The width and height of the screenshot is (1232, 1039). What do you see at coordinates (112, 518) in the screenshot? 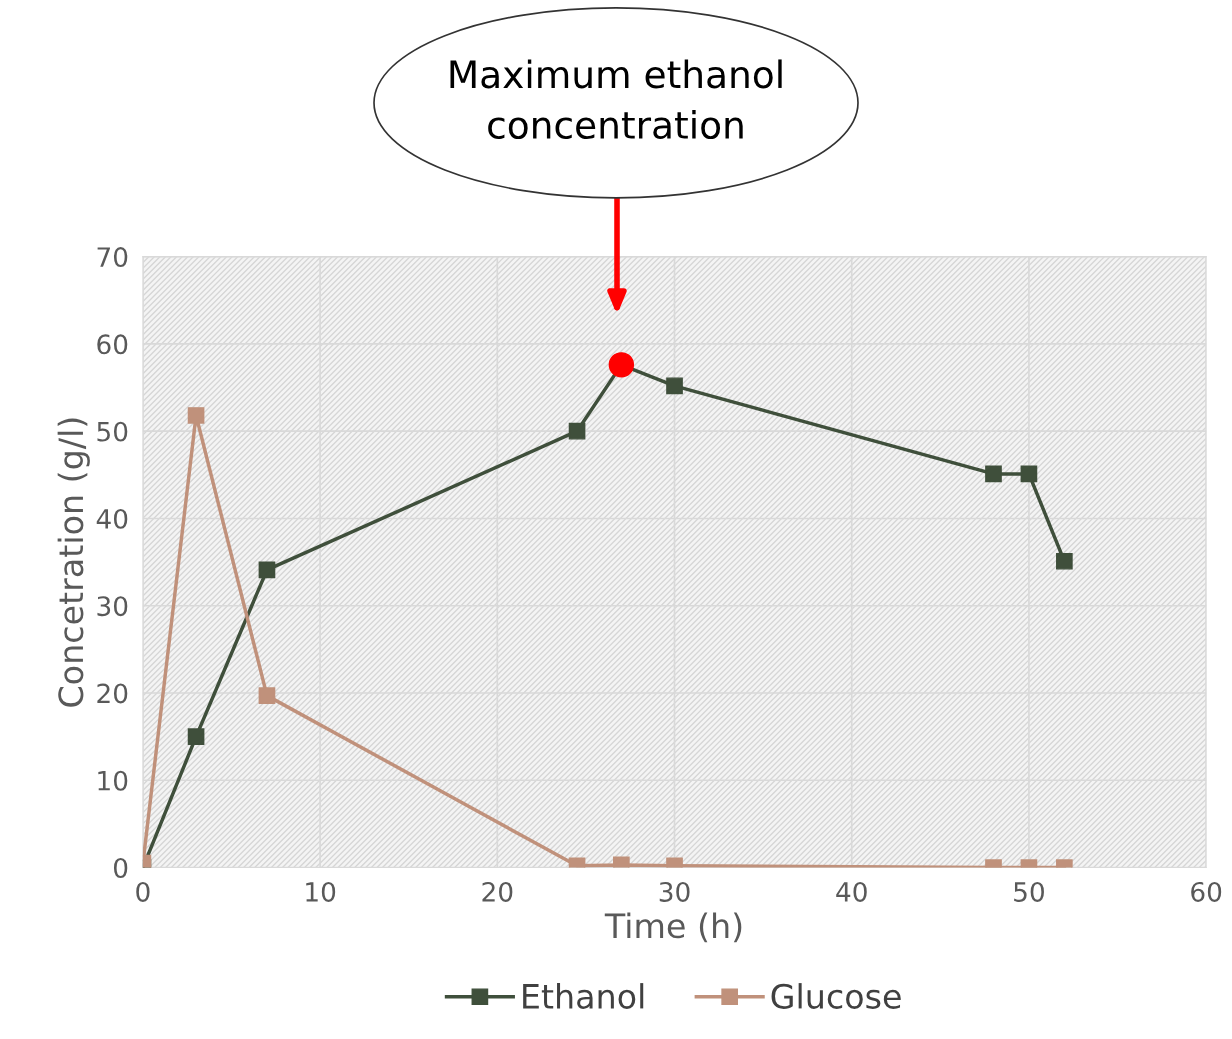
I see `y-tick-label: 40` at bounding box center [112, 518].